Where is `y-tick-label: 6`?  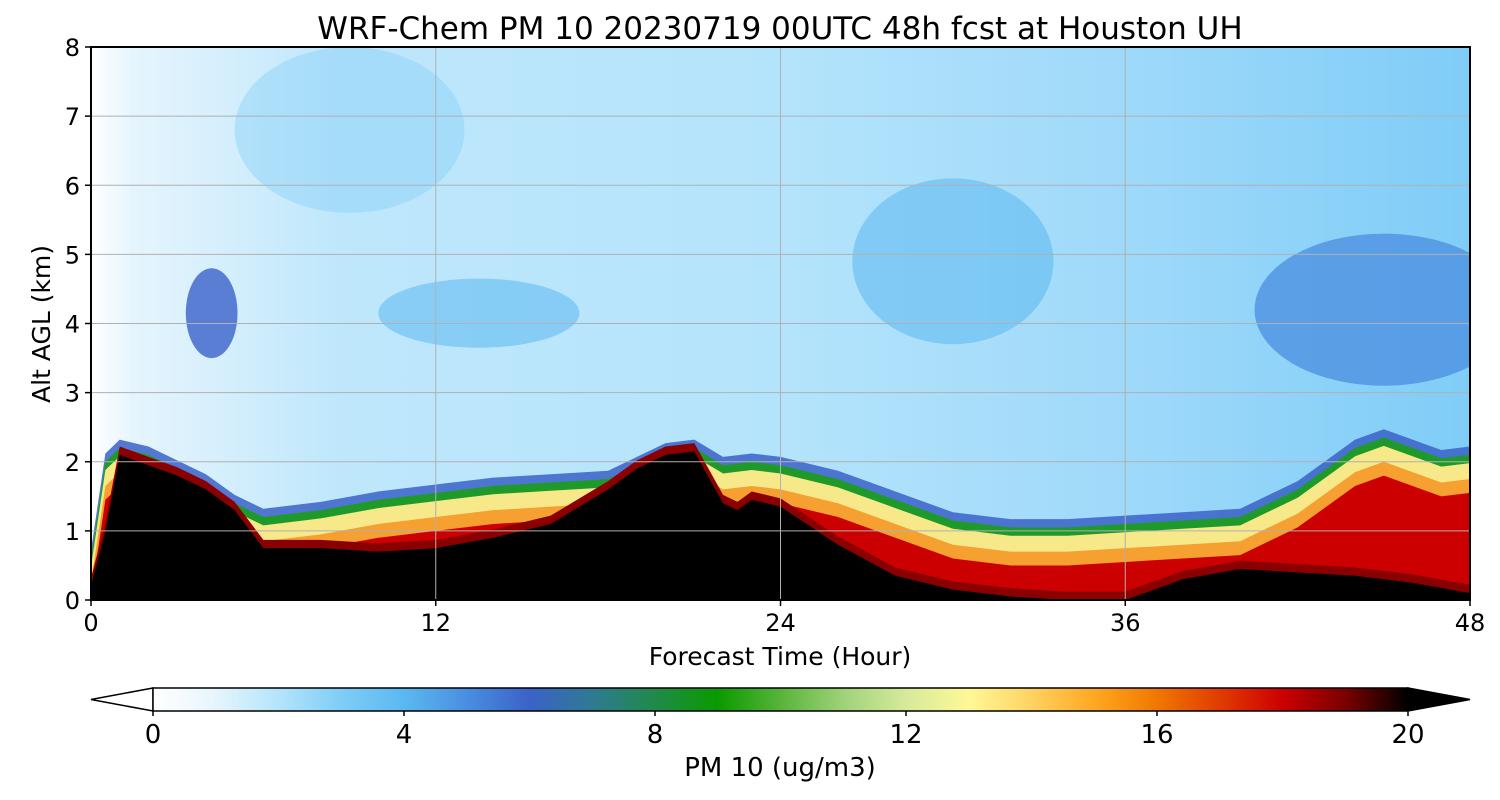
y-tick-label: 6 is located at coordinates (72, 186).